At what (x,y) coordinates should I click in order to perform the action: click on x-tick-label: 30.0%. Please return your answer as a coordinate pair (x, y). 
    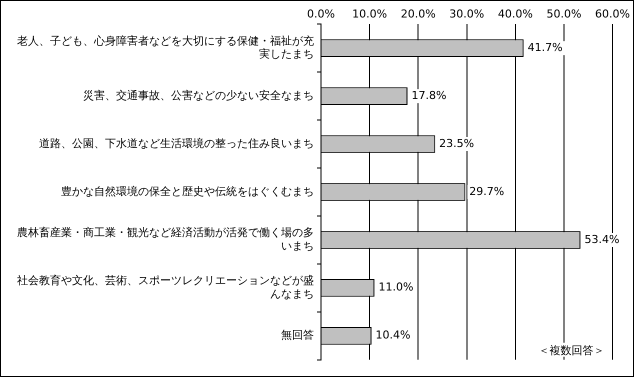
    Looking at the image, I should click on (466, 13).